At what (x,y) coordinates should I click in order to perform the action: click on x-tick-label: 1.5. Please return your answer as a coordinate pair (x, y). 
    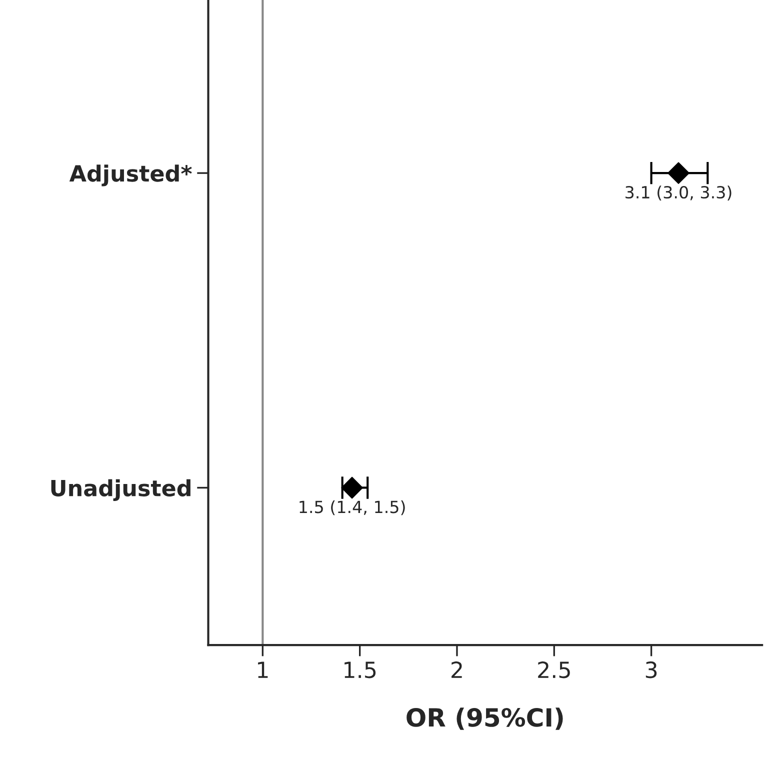
    Looking at the image, I should click on (360, 670).